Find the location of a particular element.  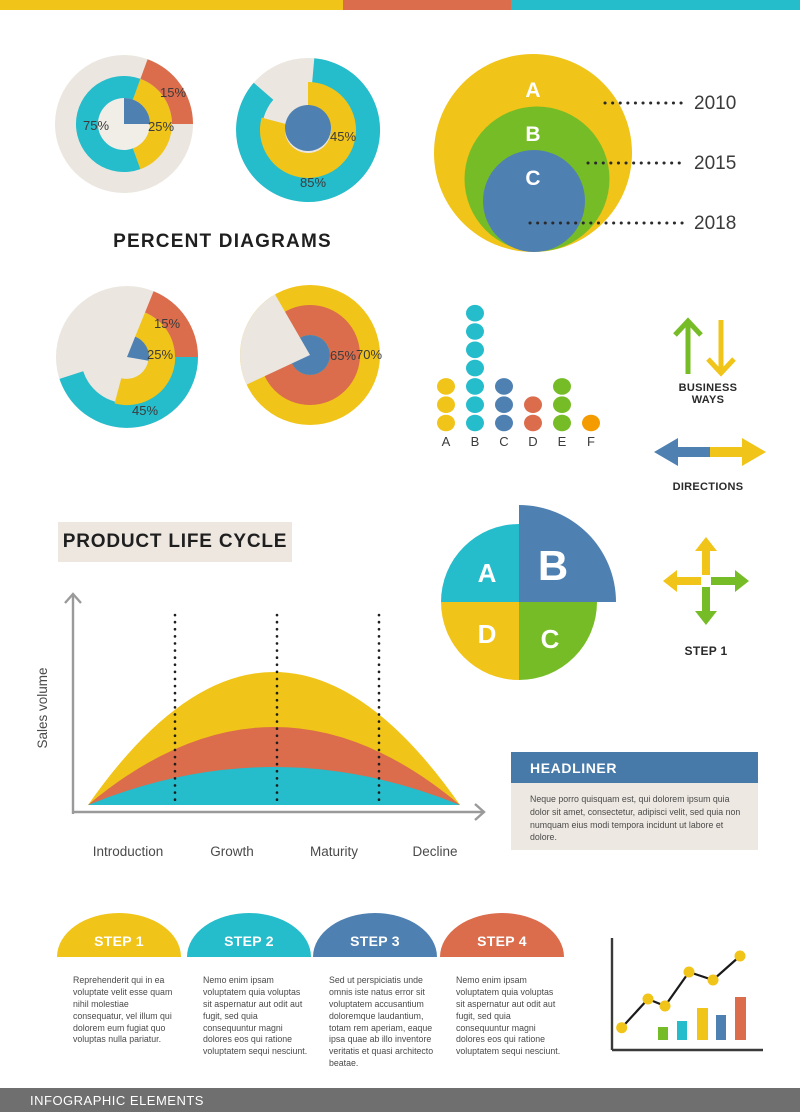

donut4-label-70: 70% is located at coordinates (369, 354).